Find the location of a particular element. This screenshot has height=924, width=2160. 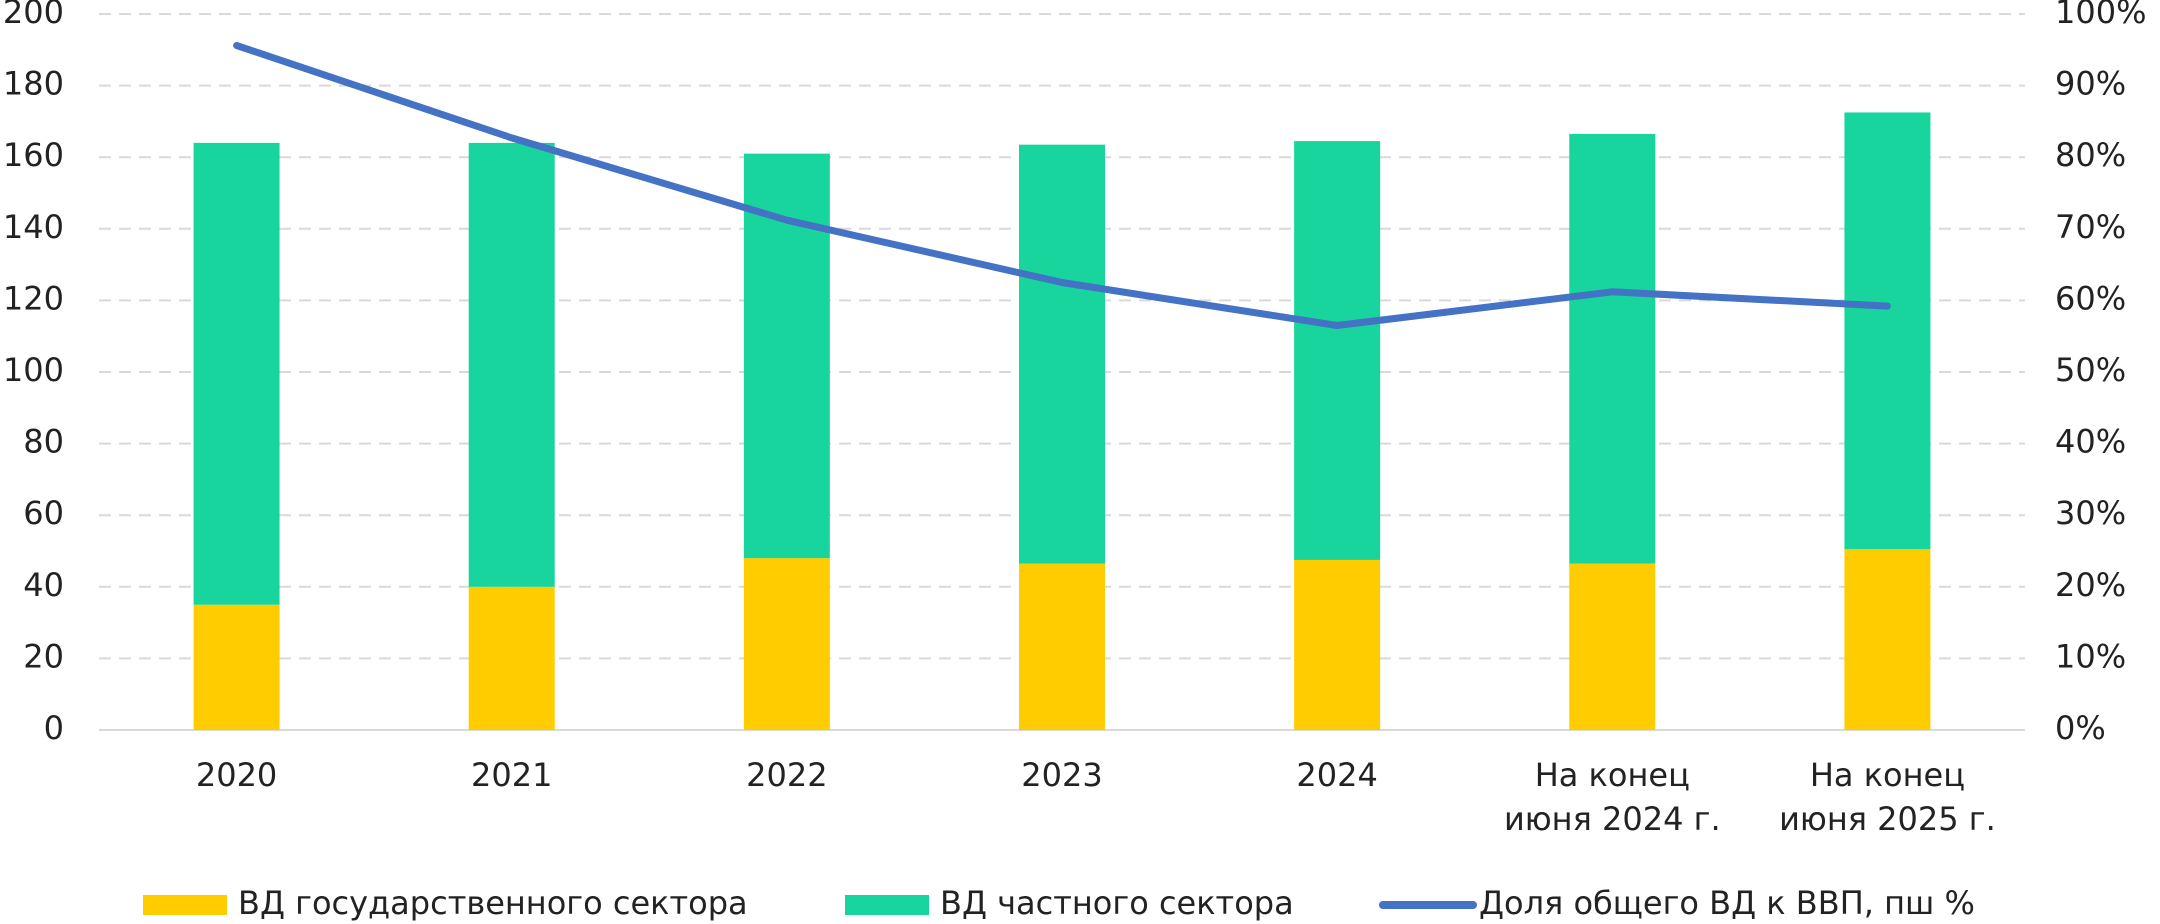

x-tick-label-line: июня 2025 г. is located at coordinates (1887, 819).